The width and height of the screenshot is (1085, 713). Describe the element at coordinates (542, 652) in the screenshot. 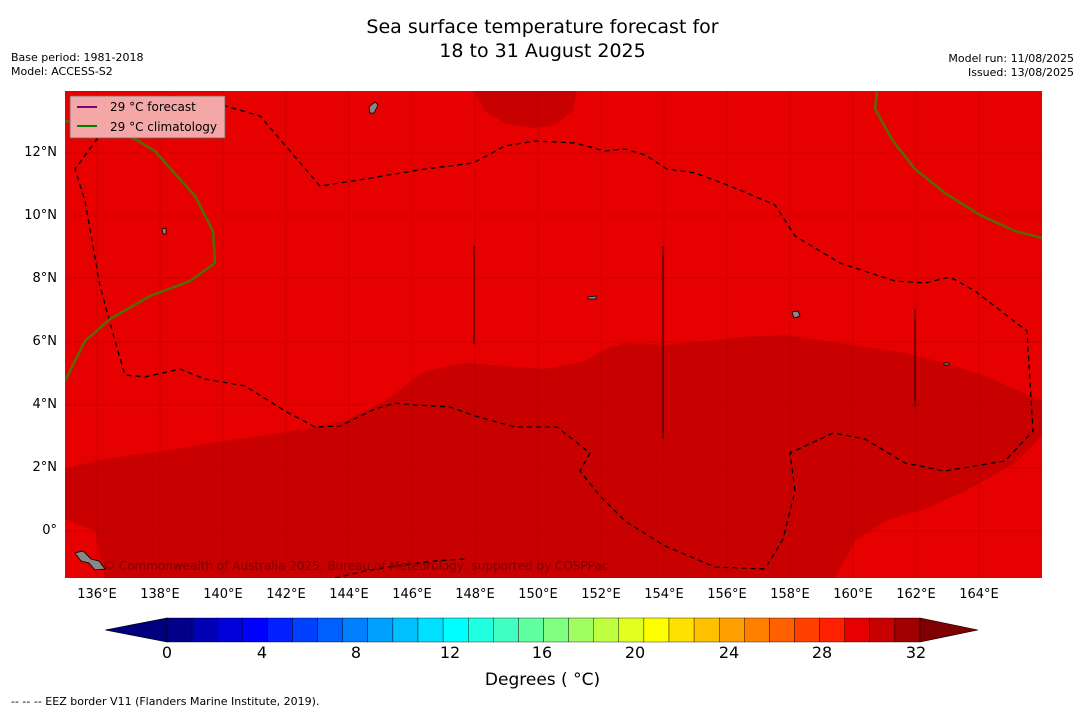

I see `colorbar-tick-16: 16` at that location.